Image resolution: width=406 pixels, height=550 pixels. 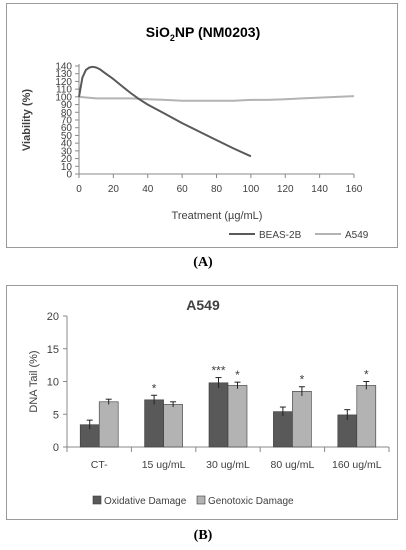 I want to click on x-tick-label: 160, so click(x=354, y=189).